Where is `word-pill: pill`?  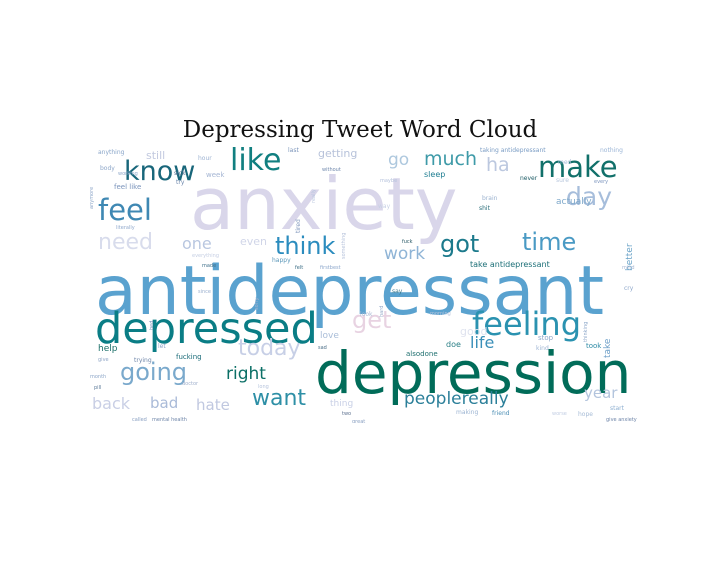 word-pill: pill is located at coordinates (98, 388).